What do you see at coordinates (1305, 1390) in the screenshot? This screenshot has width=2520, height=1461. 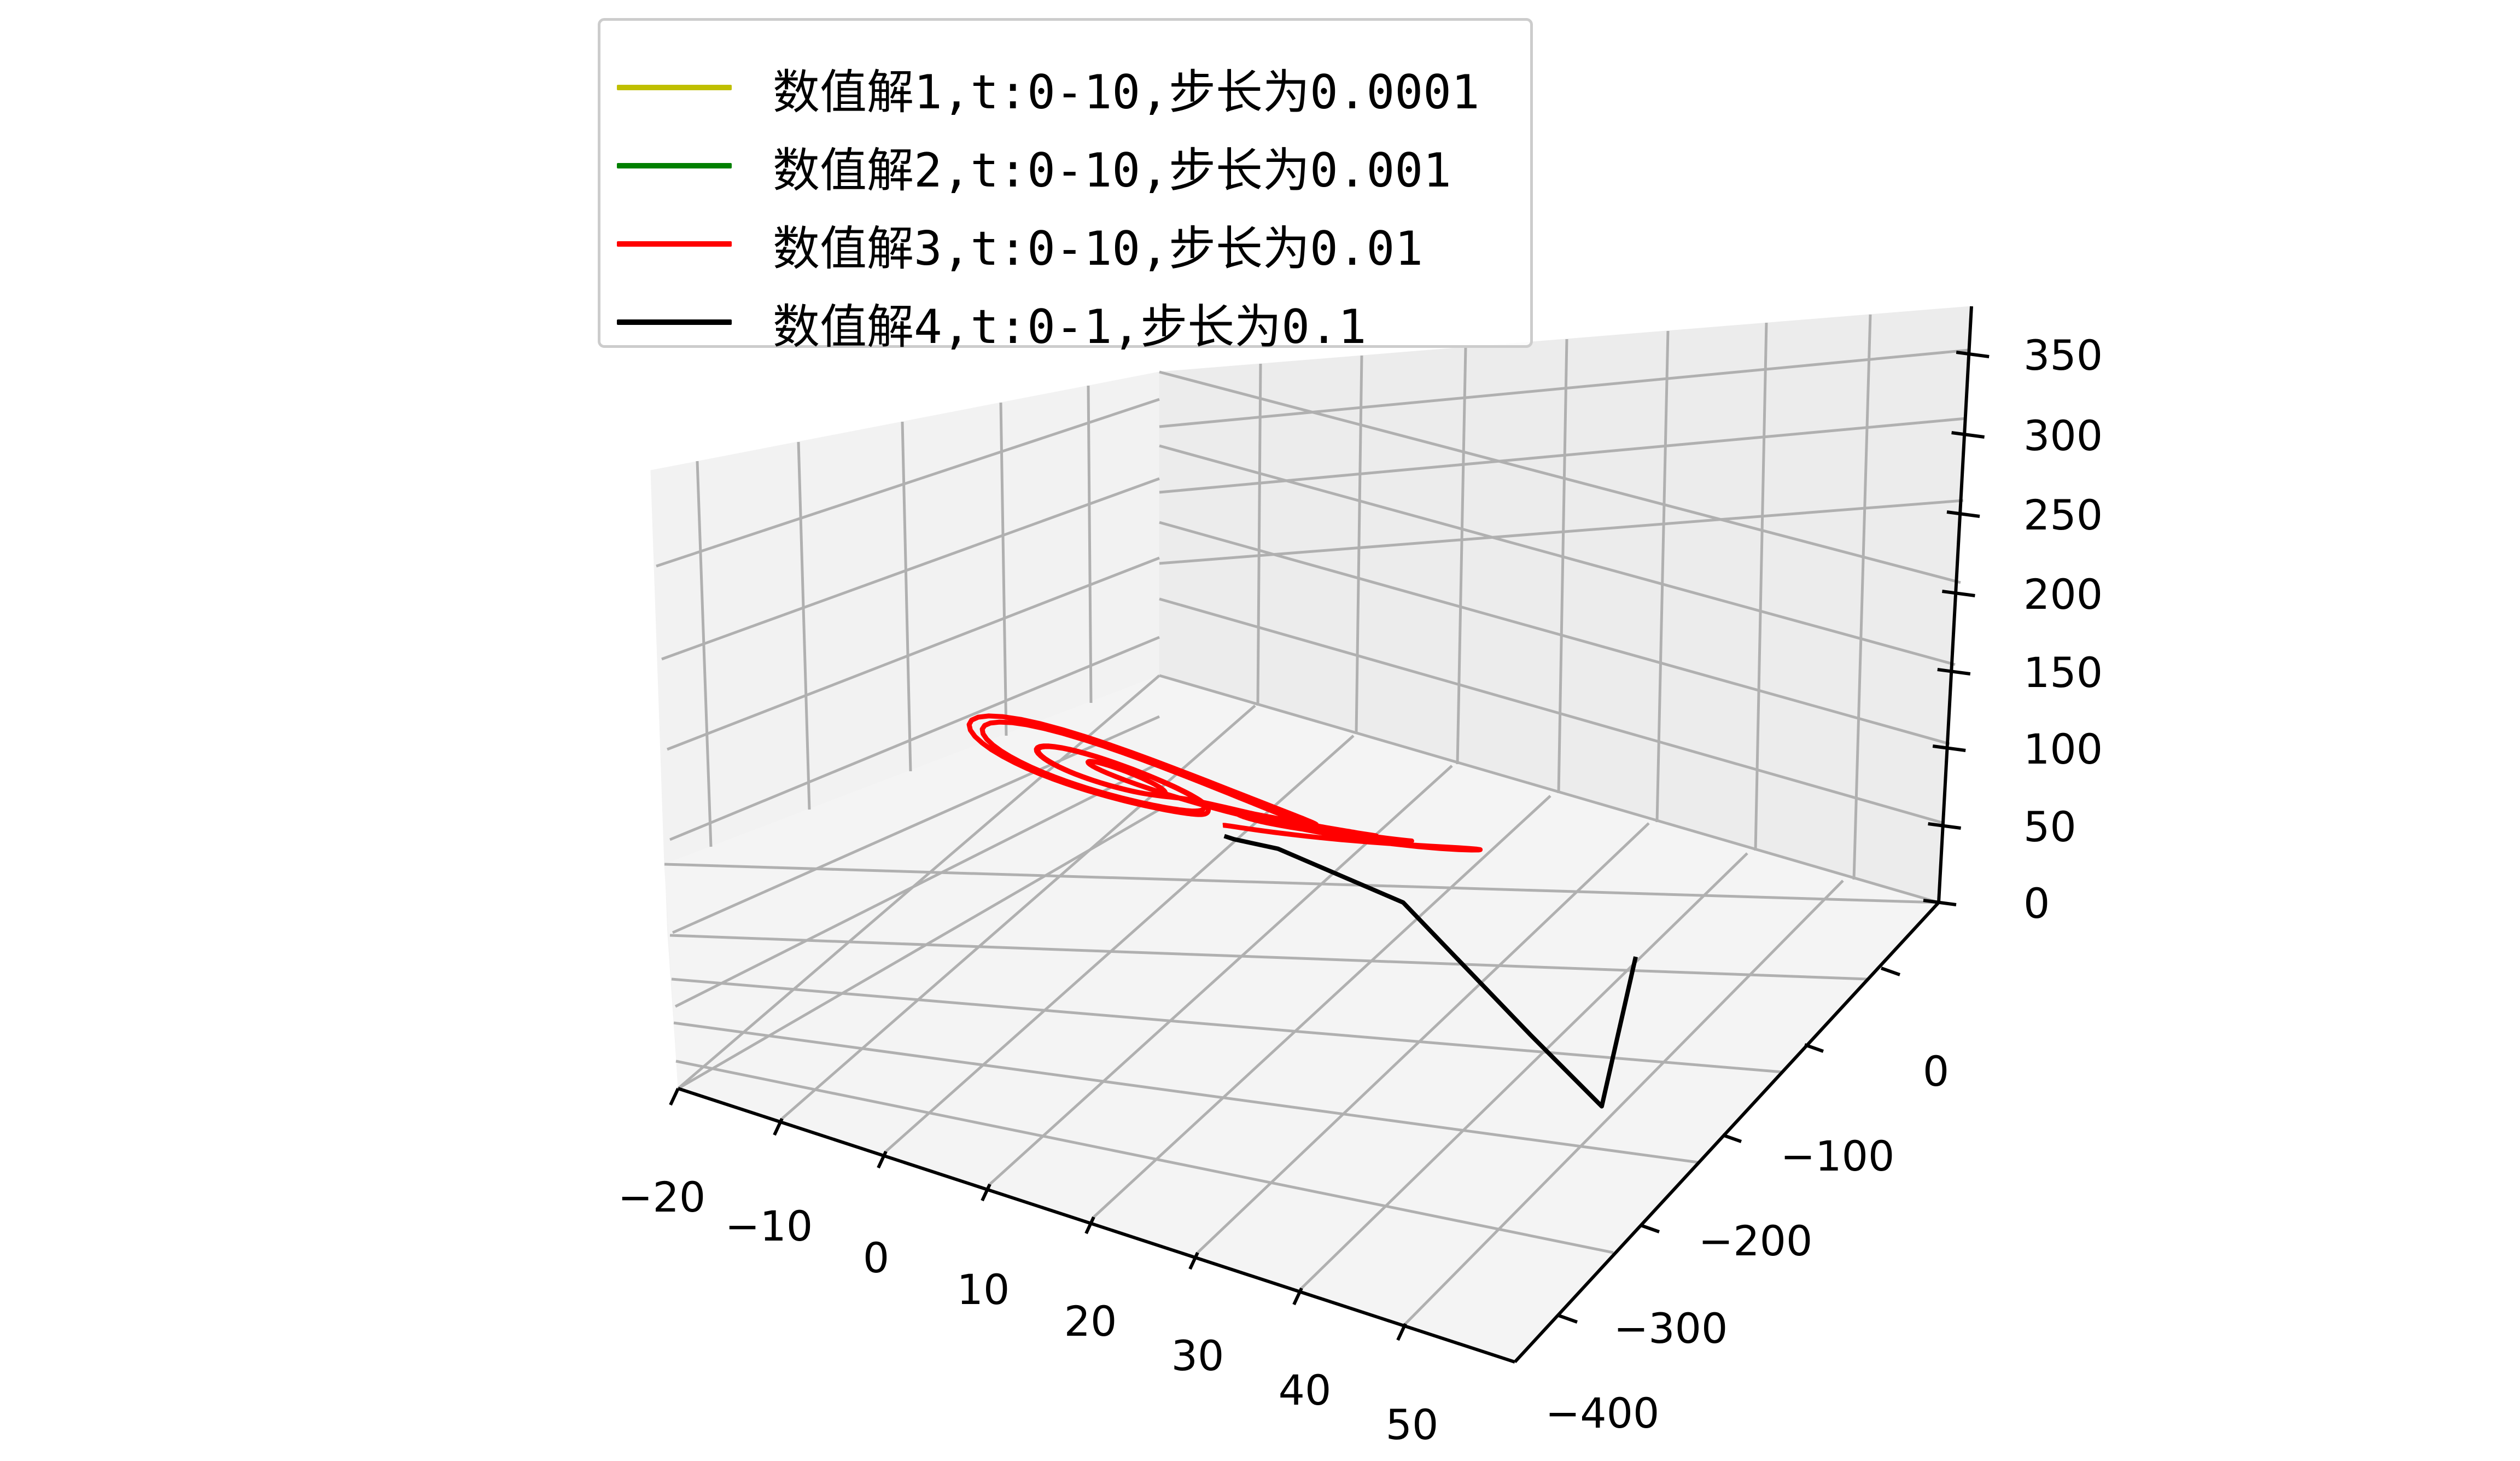 I see `x-tick-label: 40` at bounding box center [1305, 1390].